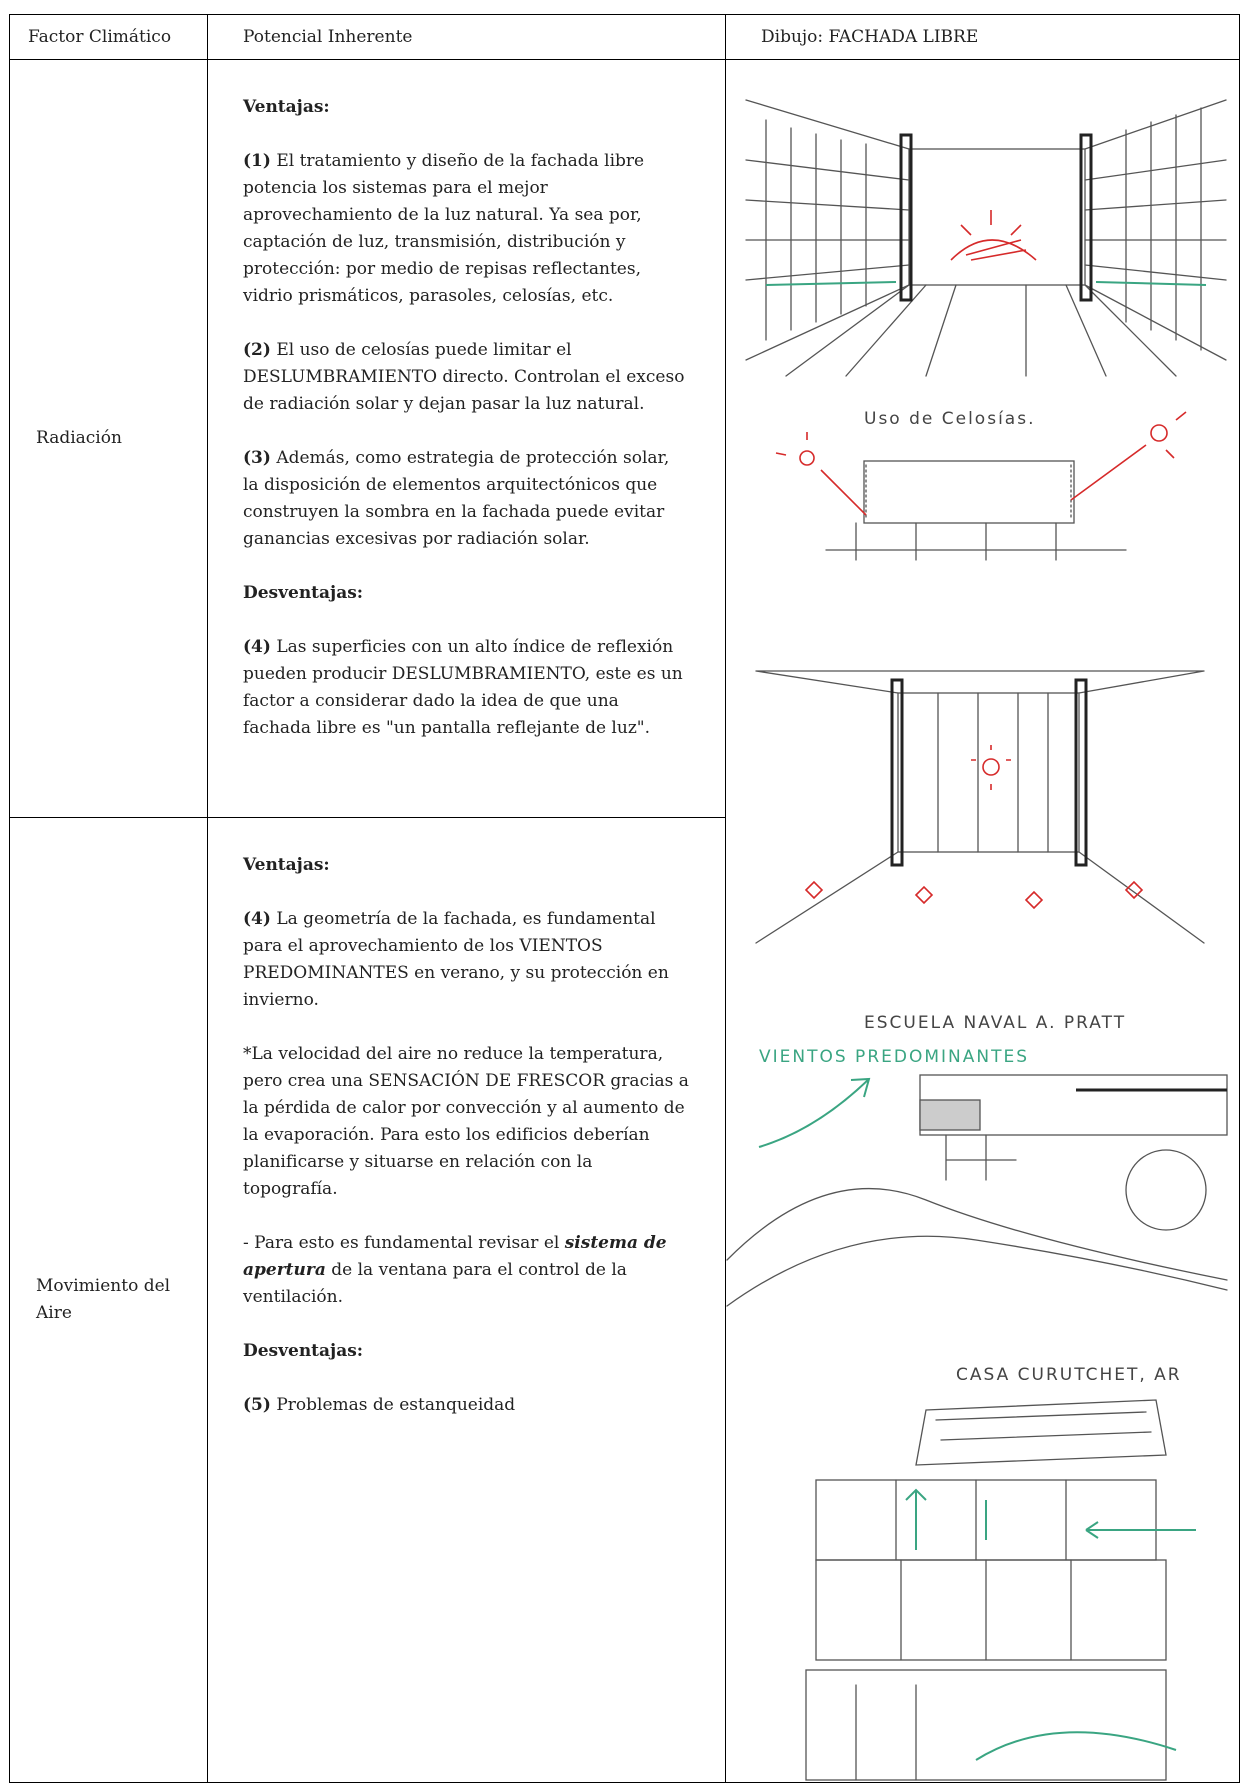 This screenshot has height=1783, width=1249. Describe the element at coordinates (466, 37) in the screenshot. I see `header-cell: Potencial Inherente` at that location.